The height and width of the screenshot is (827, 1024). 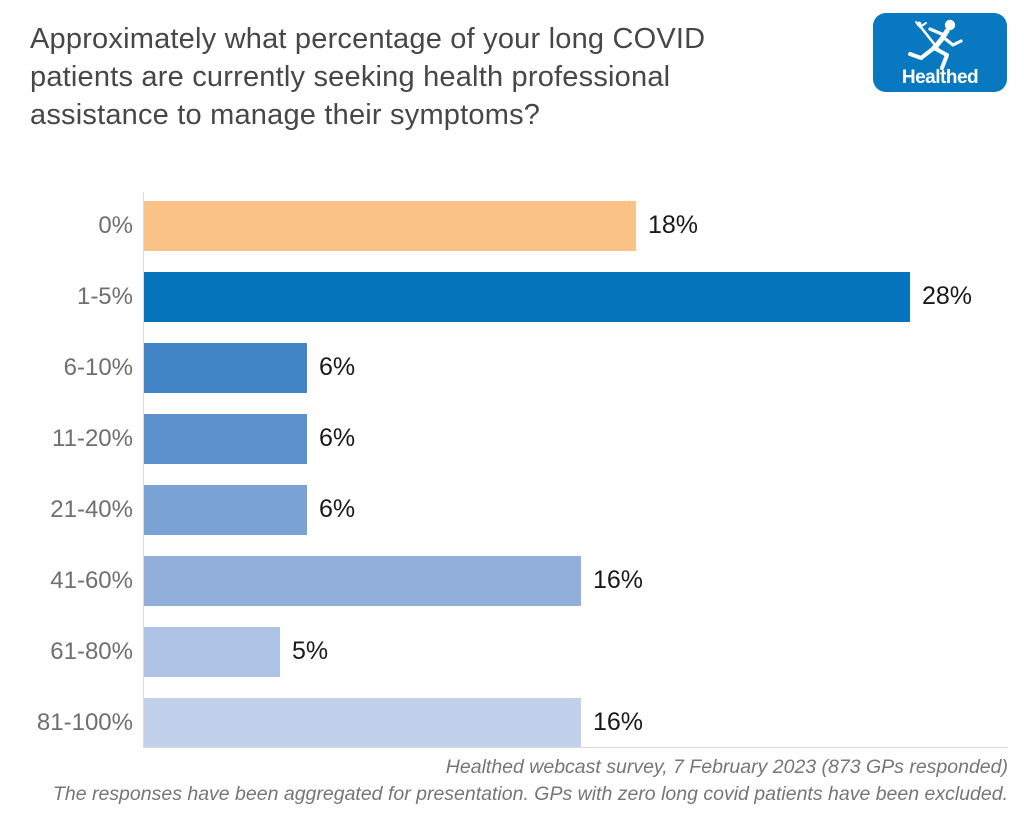 What do you see at coordinates (91, 580) in the screenshot?
I see `category-label: 41-60%` at bounding box center [91, 580].